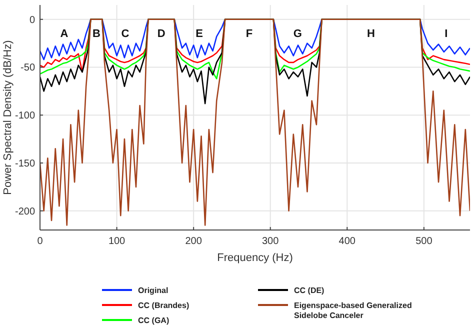 This screenshot has height=325, width=474. I want to click on x-tick-label: 100, so click(117, 241).